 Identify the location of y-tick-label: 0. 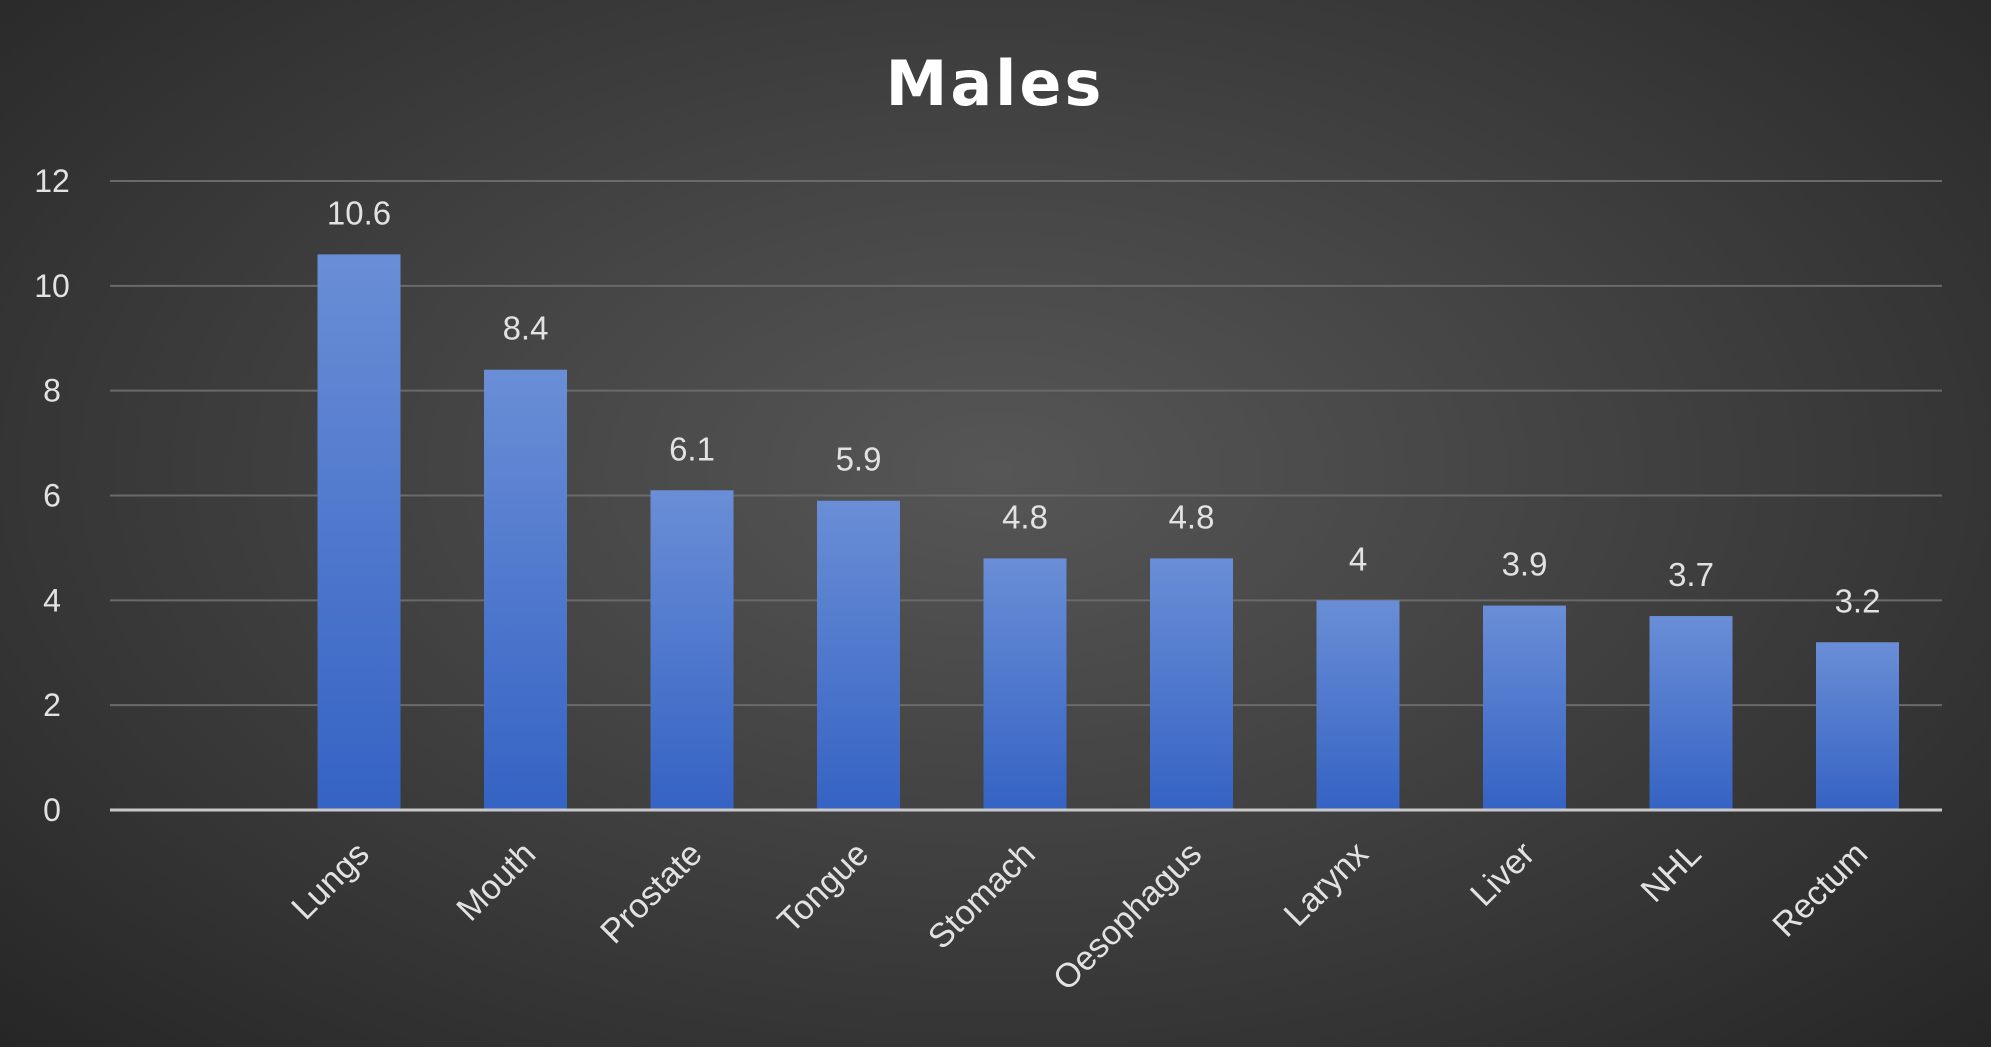
(52, 810).